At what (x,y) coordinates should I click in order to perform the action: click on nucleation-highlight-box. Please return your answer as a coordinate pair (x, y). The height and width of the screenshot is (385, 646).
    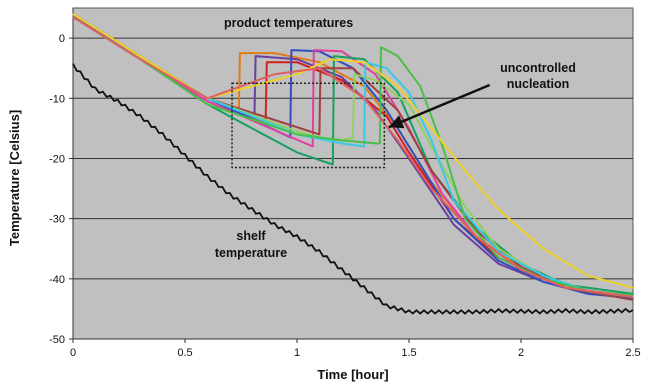
    Looking at the image, I should click on (308, 125).